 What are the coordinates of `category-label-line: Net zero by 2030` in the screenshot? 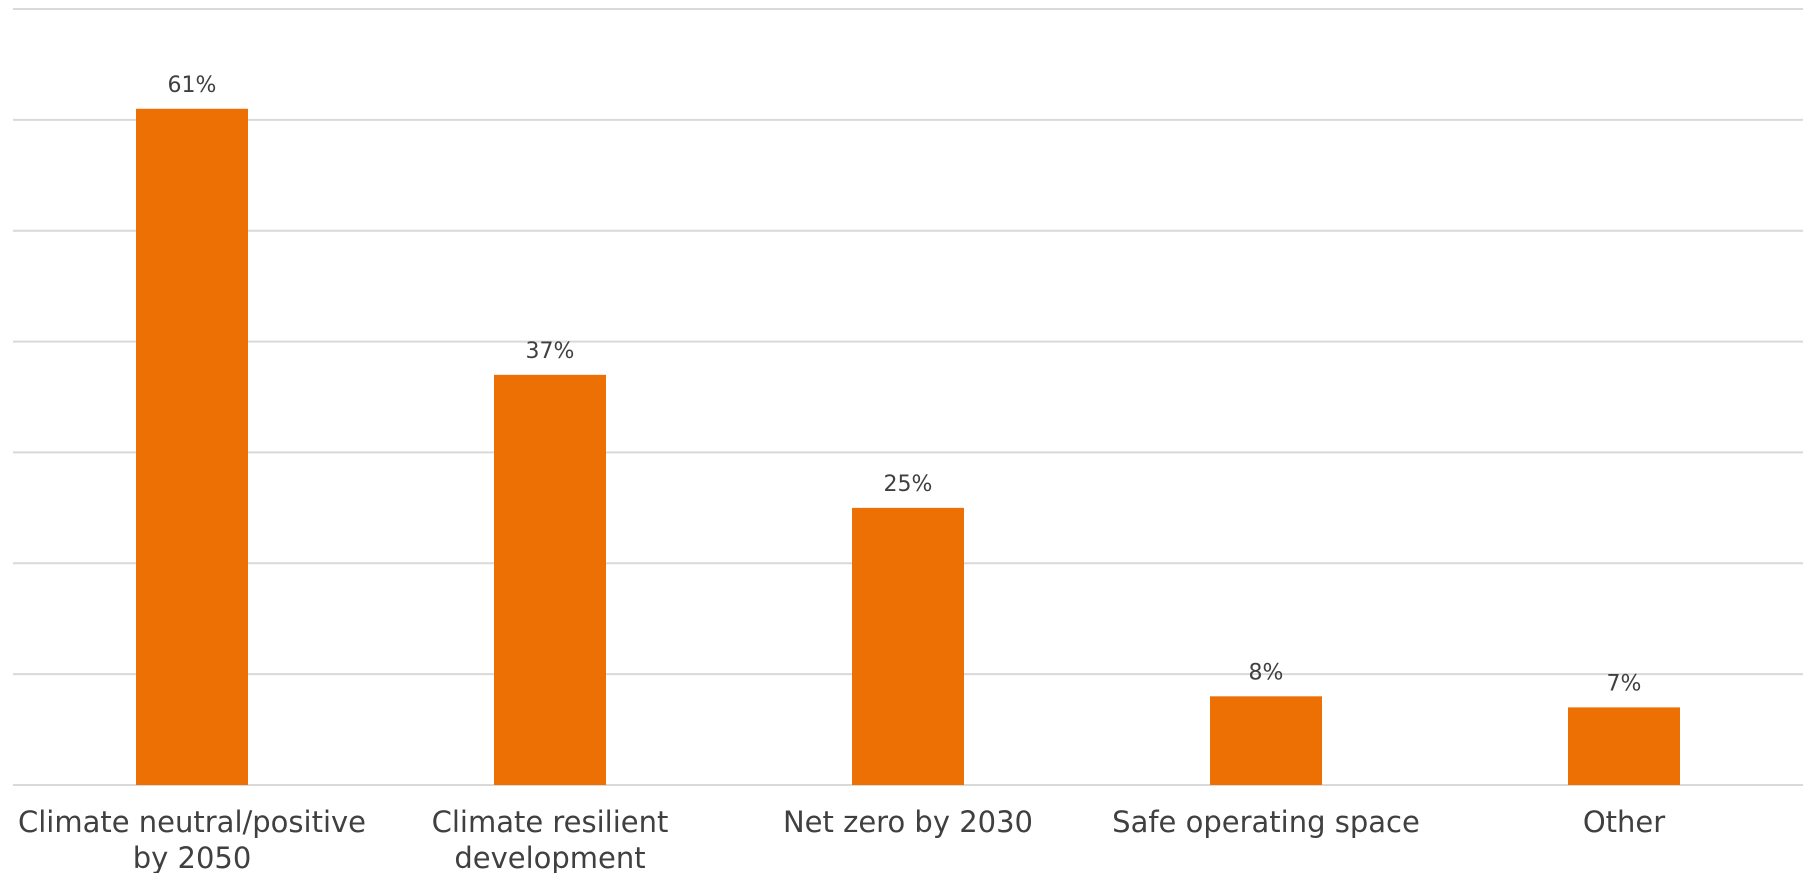 It's located at (908, 822).